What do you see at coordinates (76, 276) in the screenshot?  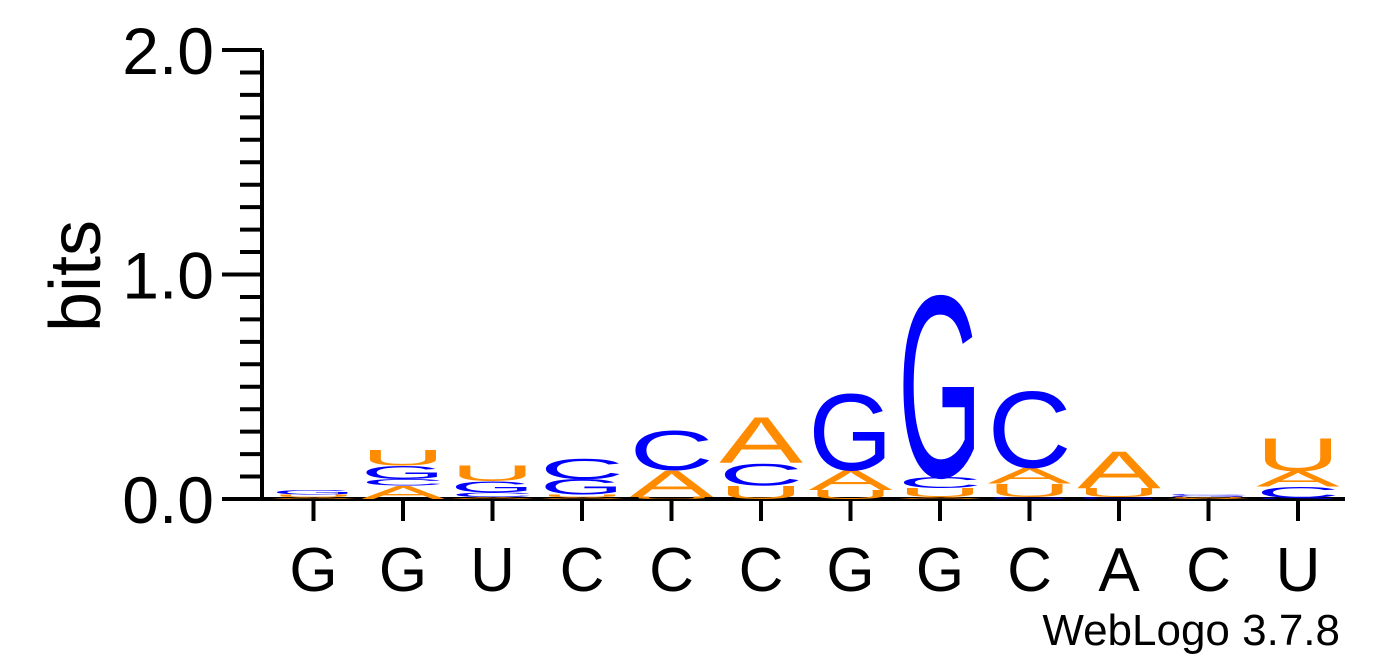 I see `y-axis-label: bits` at bounding box center [76, 276].